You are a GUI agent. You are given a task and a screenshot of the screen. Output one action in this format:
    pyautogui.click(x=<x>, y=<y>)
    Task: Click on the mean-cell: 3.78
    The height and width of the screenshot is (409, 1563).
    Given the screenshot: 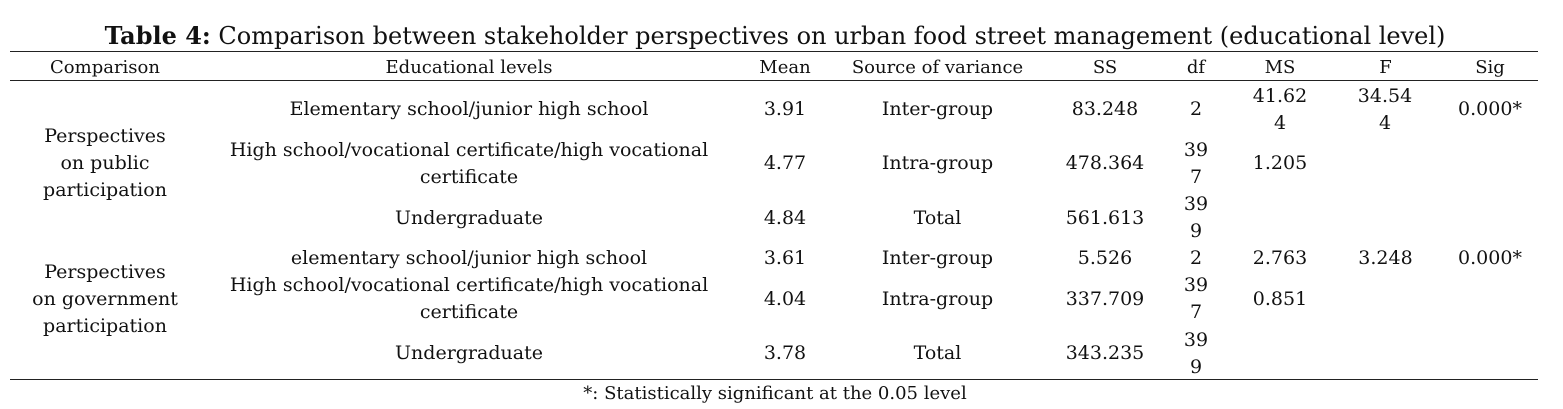 What is the action you would take?
    pyautogui.click(x=785, y=353)
    